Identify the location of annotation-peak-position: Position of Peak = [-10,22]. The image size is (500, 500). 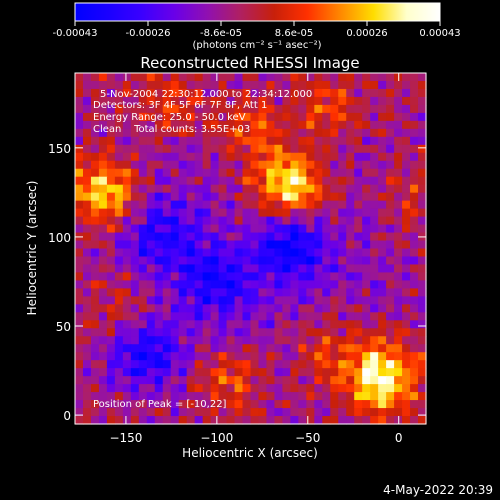
(160, 404).